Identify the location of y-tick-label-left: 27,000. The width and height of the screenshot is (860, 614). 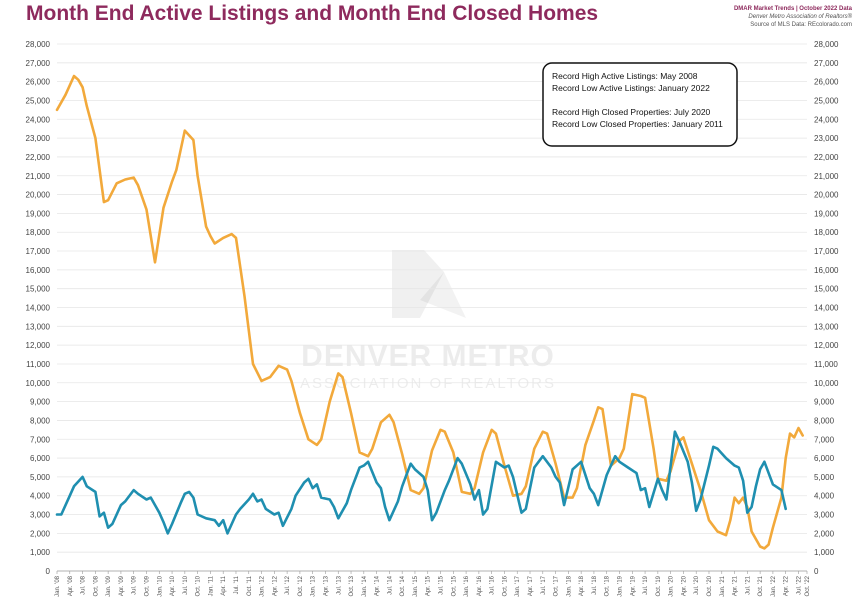
(38, 63).